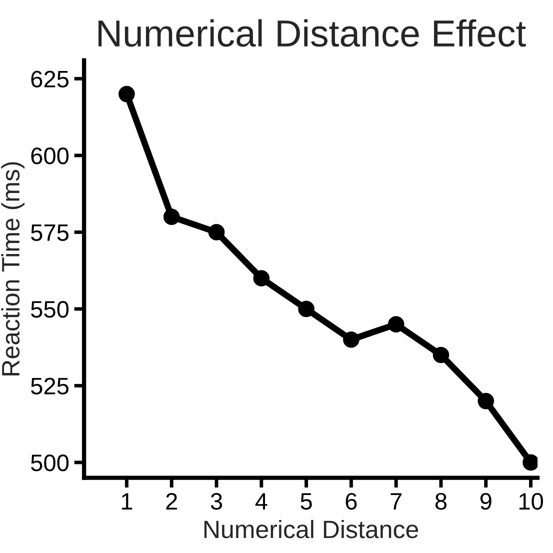 The width and height of the screenshot is (553, 553). I want to click on chart-title: Numerical Distance Effect, so click(312, 33).